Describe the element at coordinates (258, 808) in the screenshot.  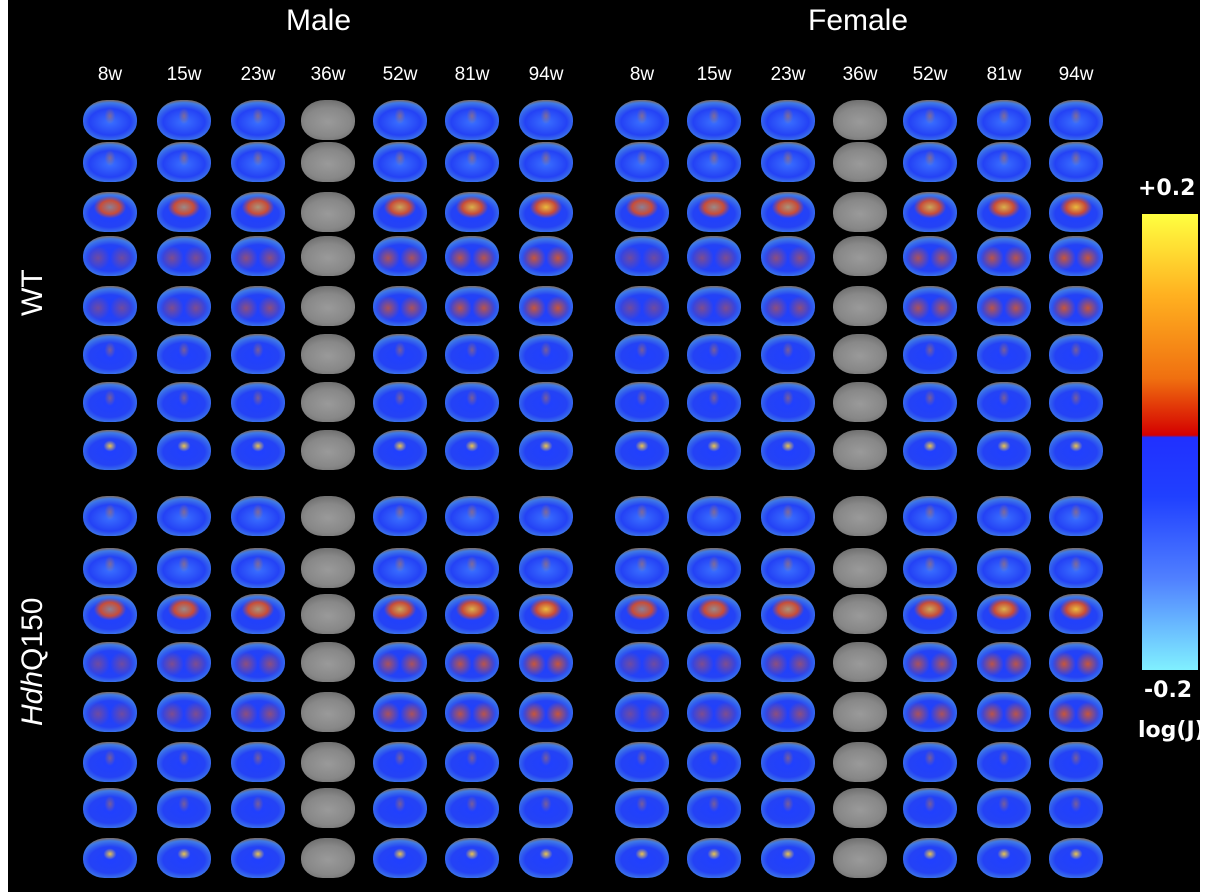
I see `brain-slice-hdhq150-male-23w-row7` at that location.